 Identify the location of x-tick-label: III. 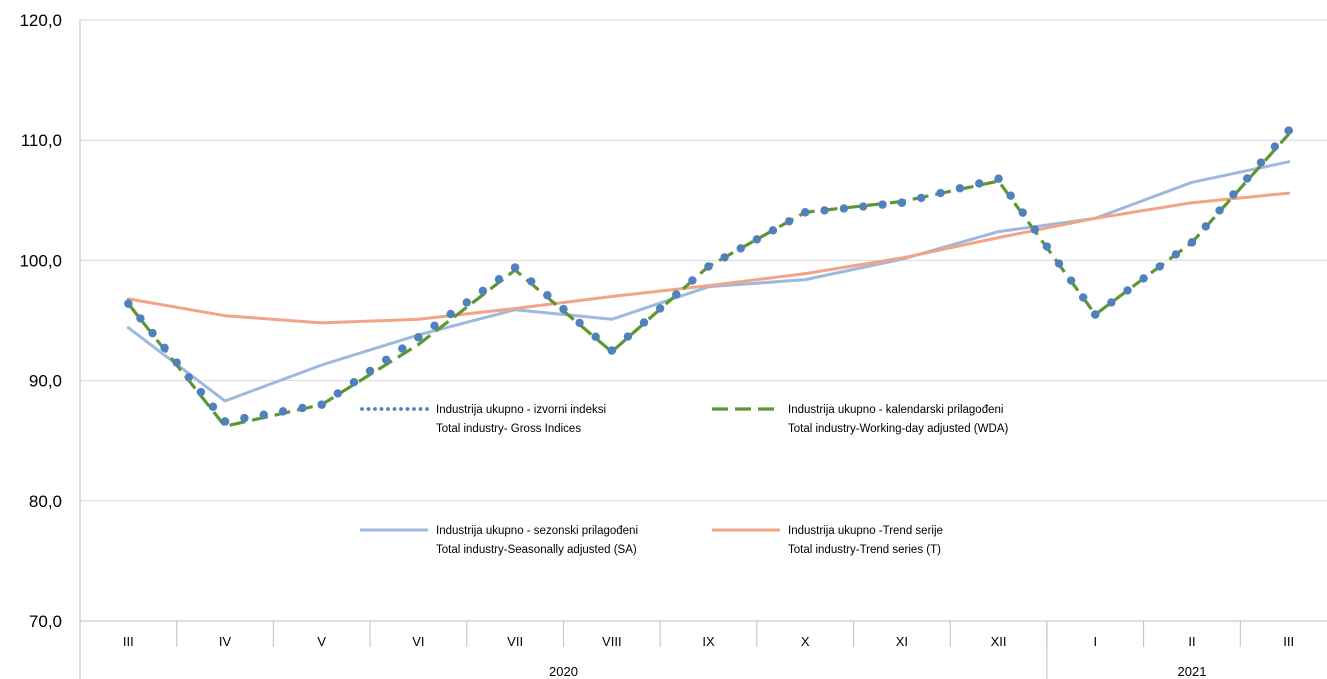
(128, 641).